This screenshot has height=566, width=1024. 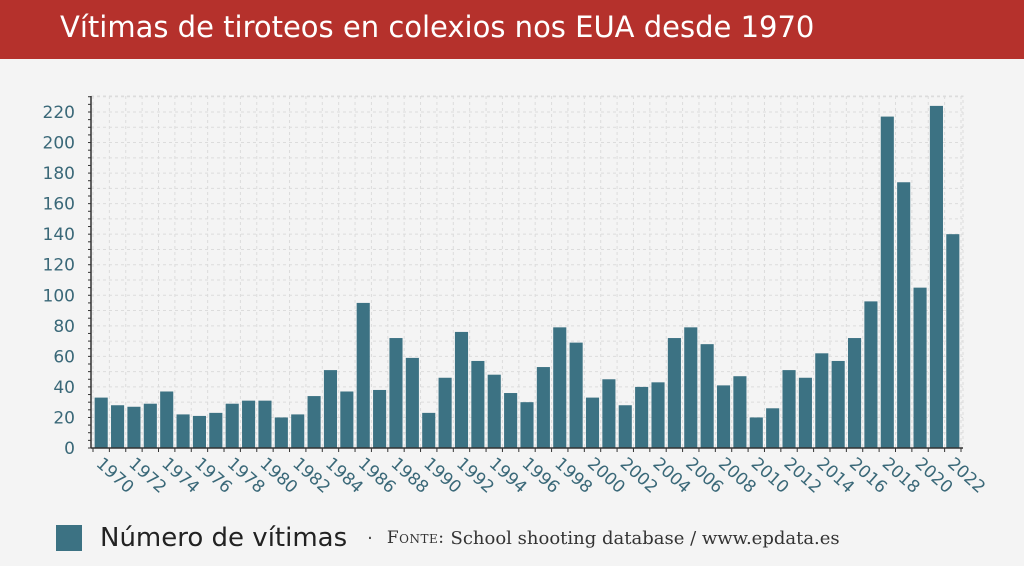 What do you see at coordinates (707, 396) in the screenshot?
I see `bar-2007` at bounding box center [707, 396].